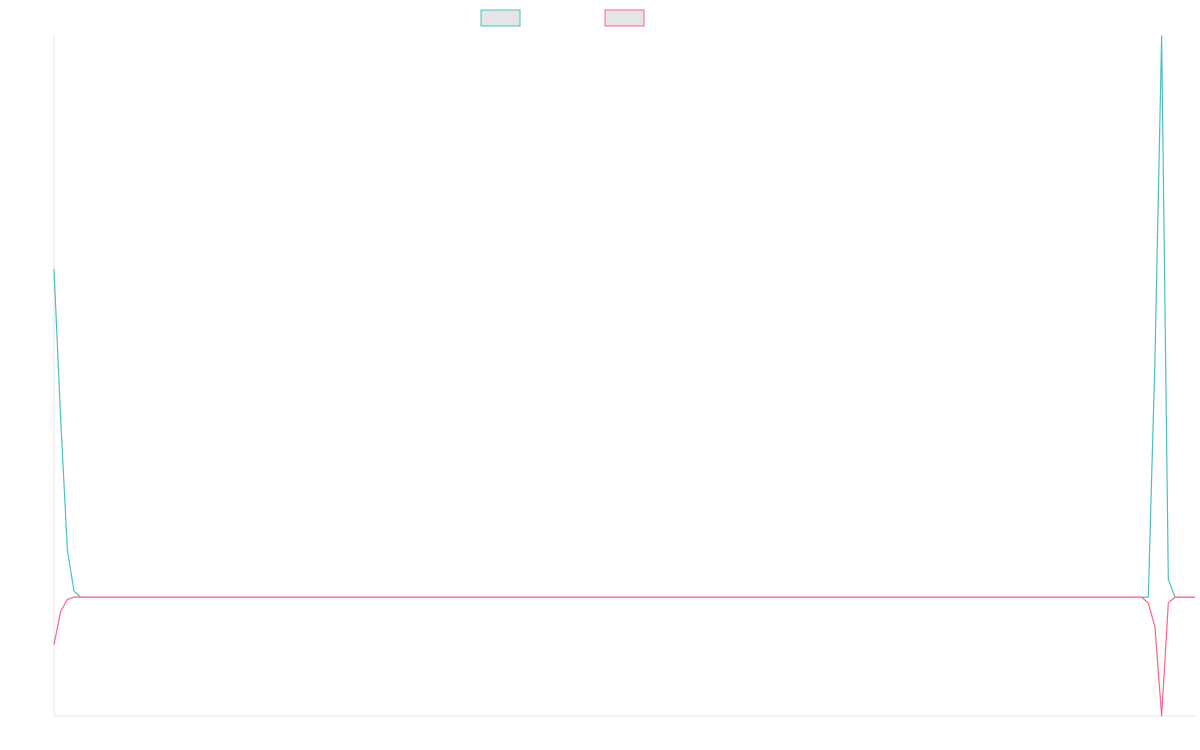 This screenshot has width=1200, height=750. Describe the element at coordinates (562, 18) in the screenshot. I see `legend` at that location.